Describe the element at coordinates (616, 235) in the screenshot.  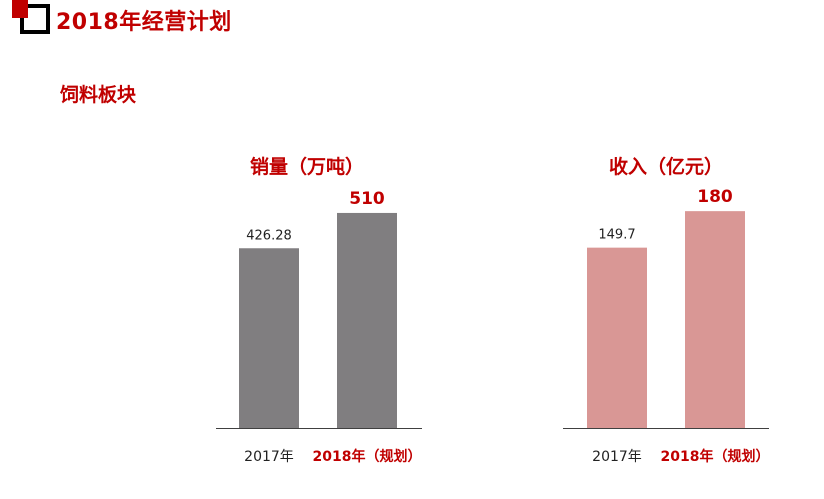
I see `value-label-1-0: 149.7` at that location.